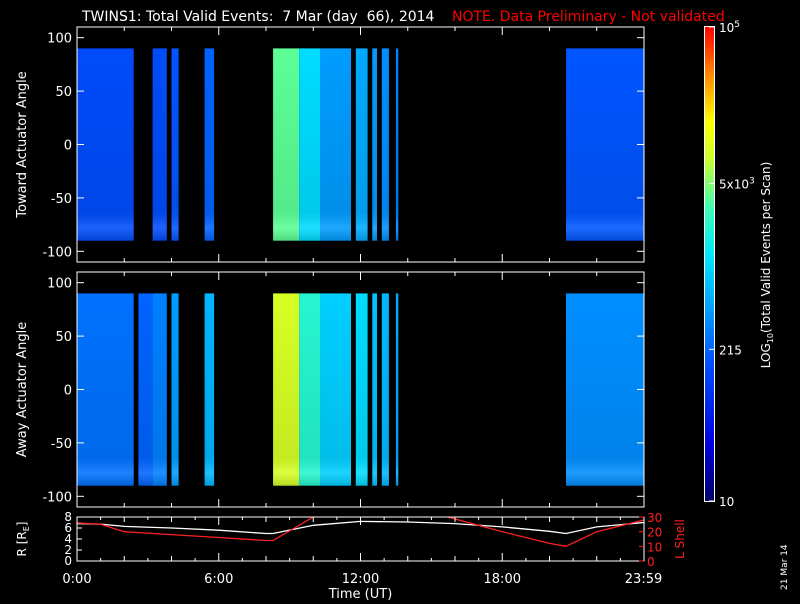 The image size is (800, 604). Describe the element at coordinates (68, 550) in the screenshot. I see `y-tick-label: 2` at that location.